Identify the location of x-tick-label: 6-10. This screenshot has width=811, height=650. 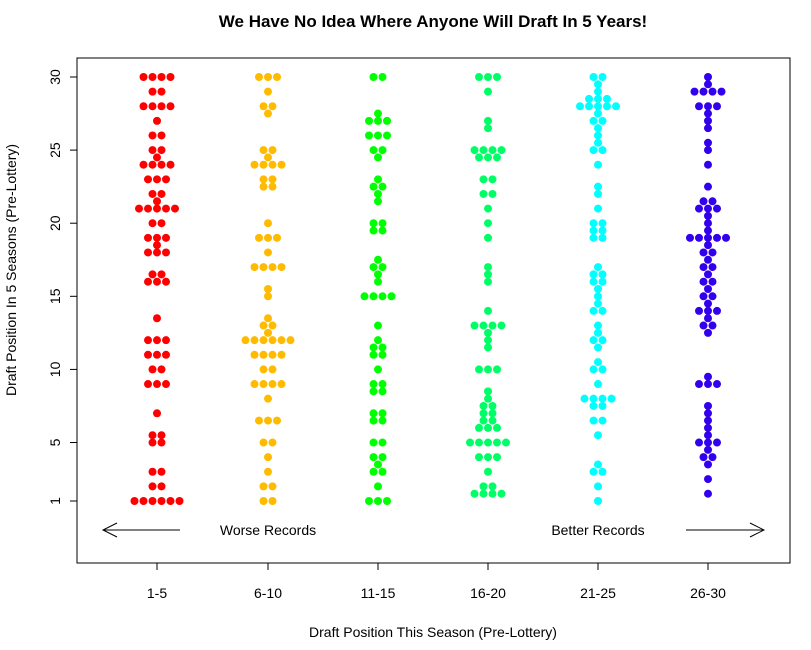
(268, 593).